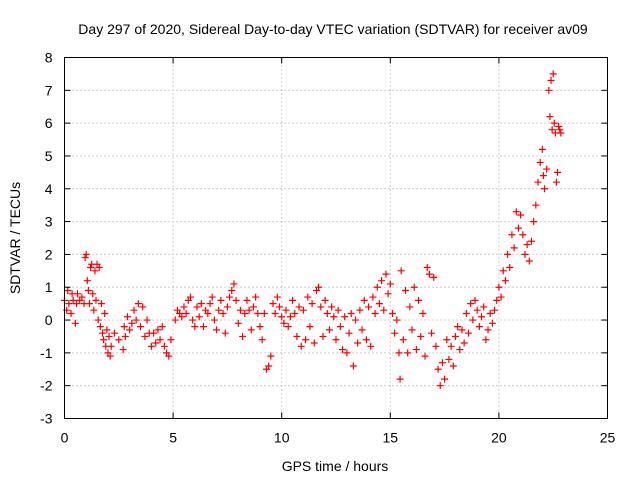  I want to click on x-tick-label: 0, so click(65, 438).